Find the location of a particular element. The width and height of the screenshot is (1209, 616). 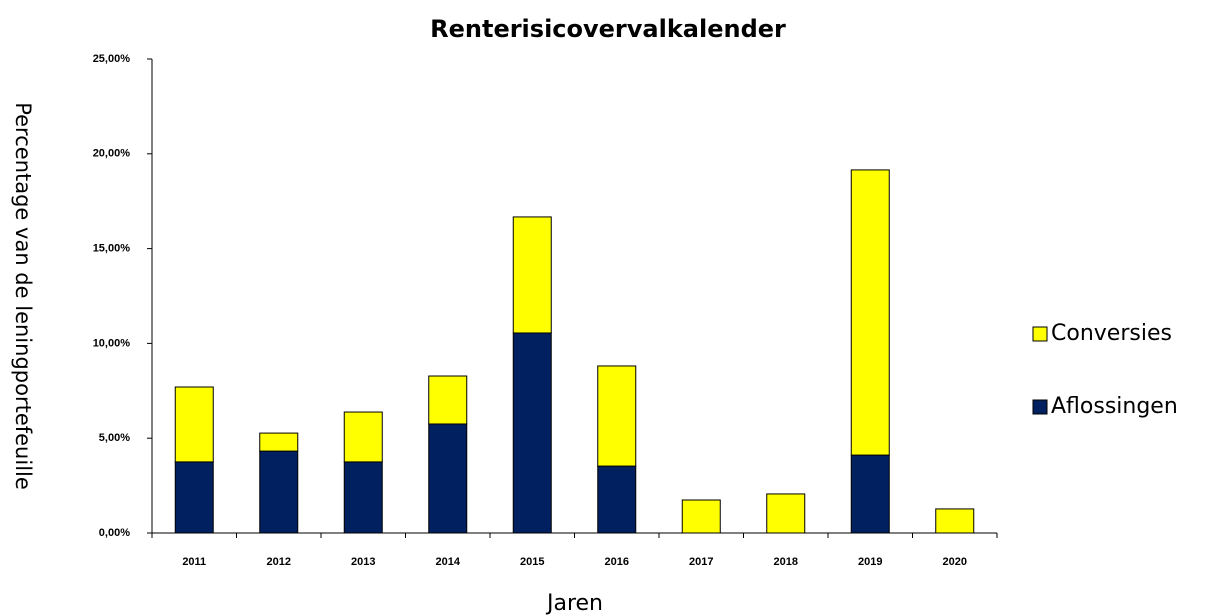

y-tick-label: 15,00% is located at coordinates (112, 249).